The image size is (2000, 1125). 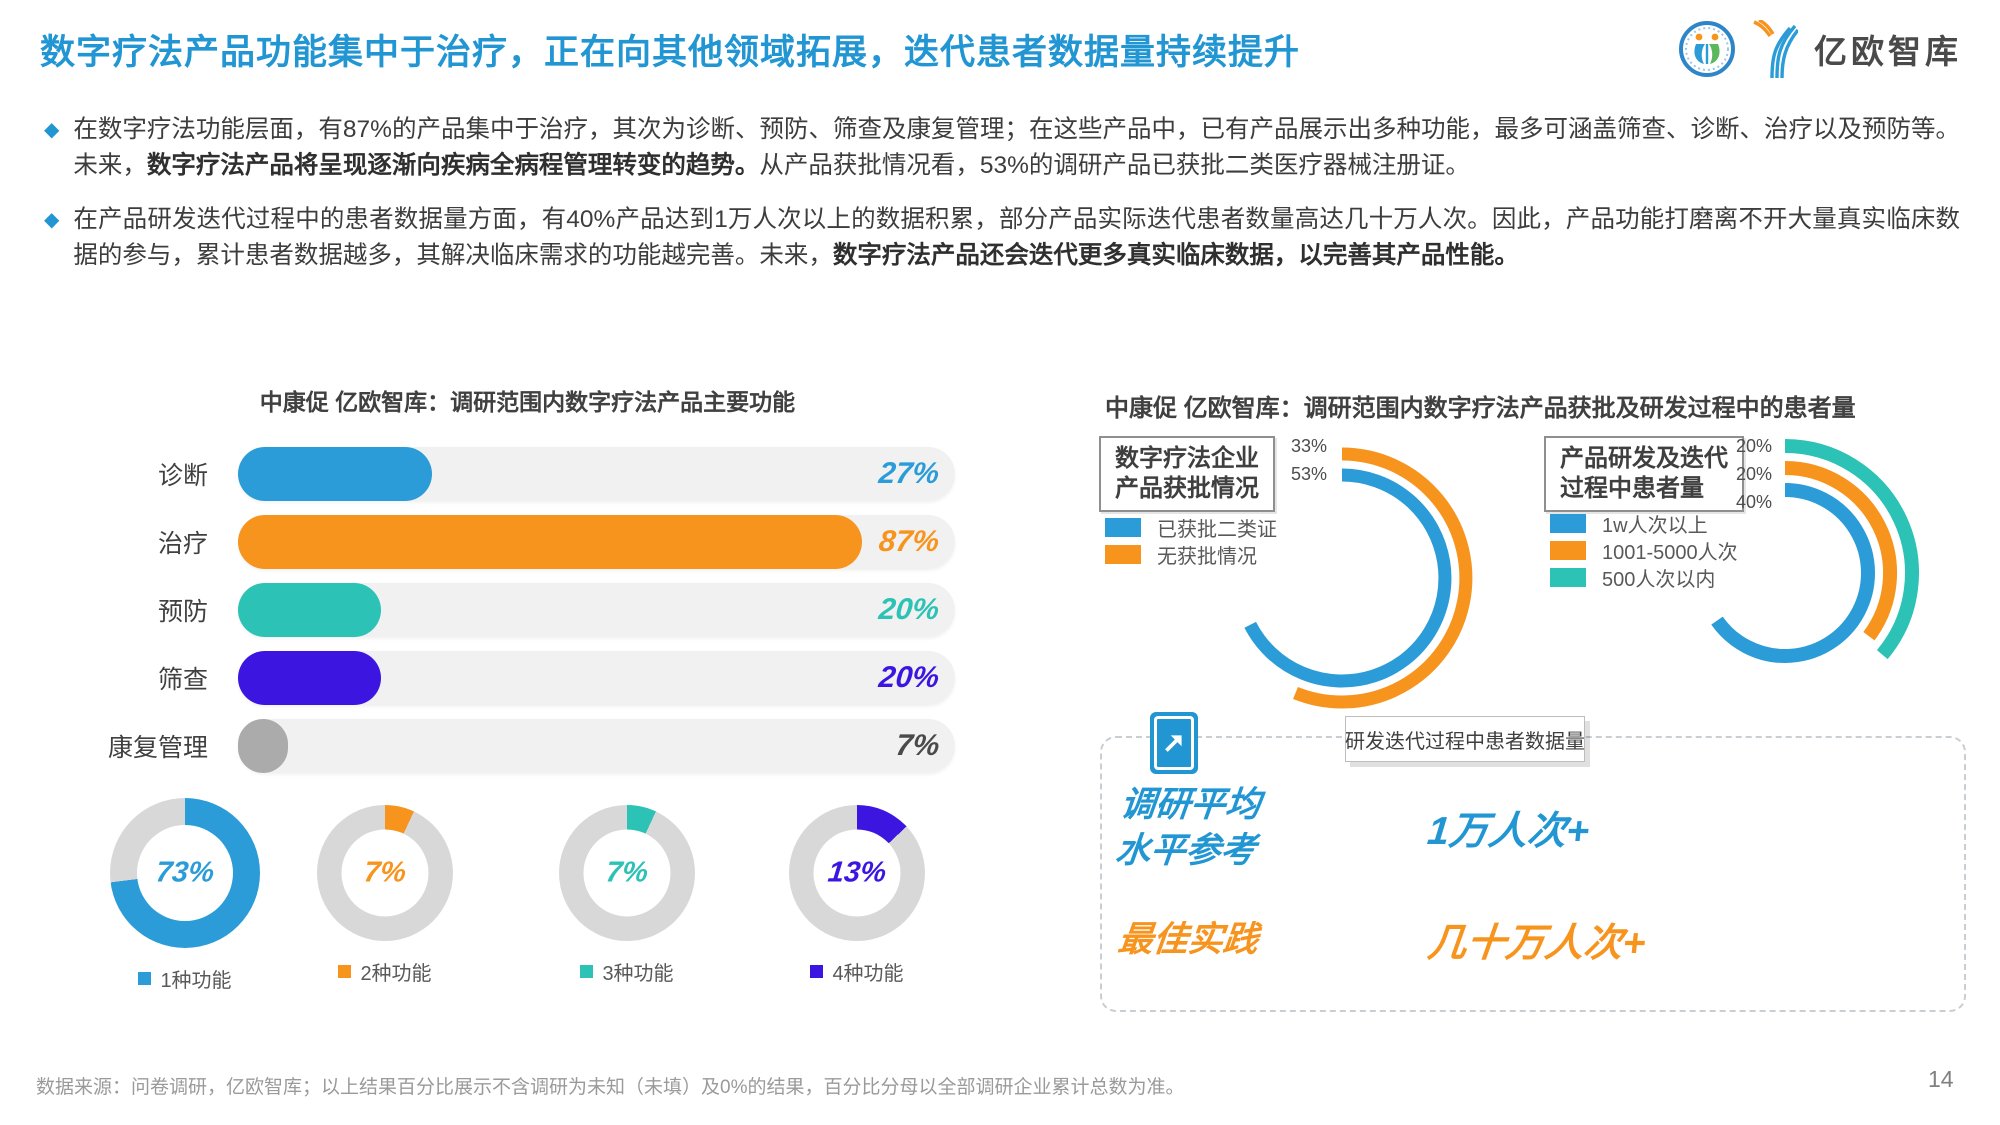 I want to click on legend-row: 500人次以内, so click(x=1644, y=577).